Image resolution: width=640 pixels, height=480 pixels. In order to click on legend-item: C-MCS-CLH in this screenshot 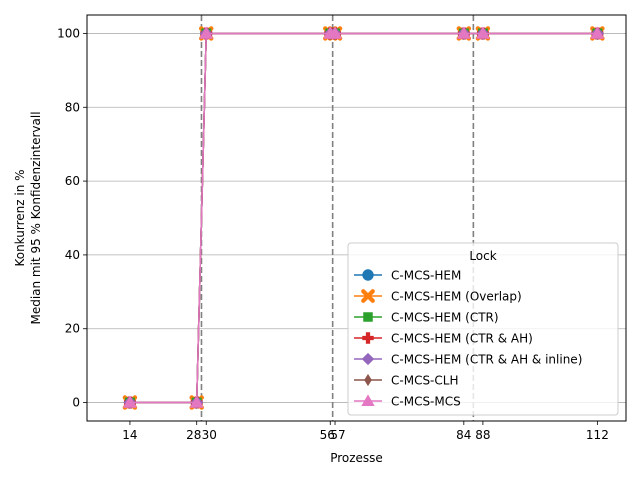, I will do `click(406, 381)`.